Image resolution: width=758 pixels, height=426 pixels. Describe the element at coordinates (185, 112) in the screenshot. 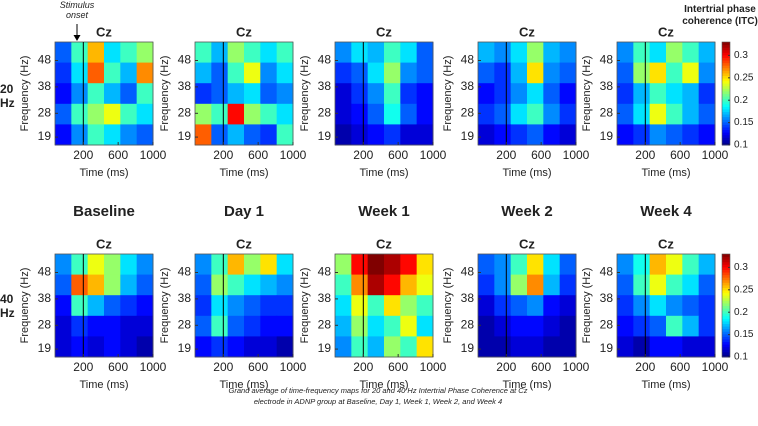

I see `y-tick-label: 28` at that location.